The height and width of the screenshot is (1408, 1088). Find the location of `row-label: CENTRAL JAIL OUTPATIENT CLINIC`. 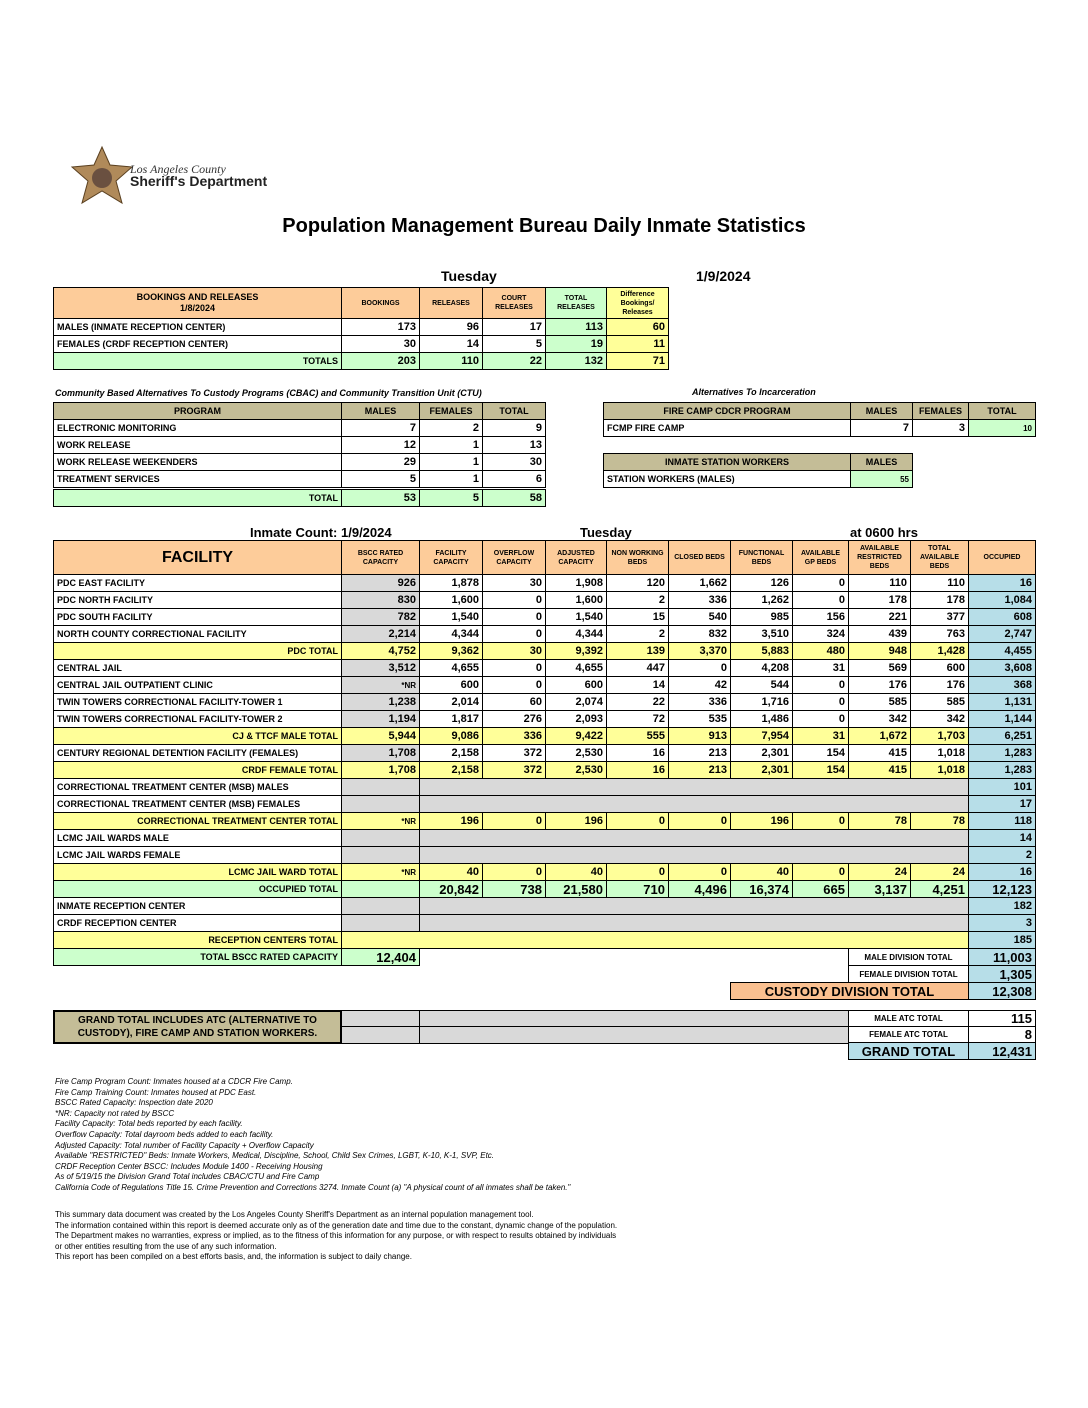

row-label: CENTRAL JAIL OUTPATIENT CLINIC is located at coordinates (197, 685).